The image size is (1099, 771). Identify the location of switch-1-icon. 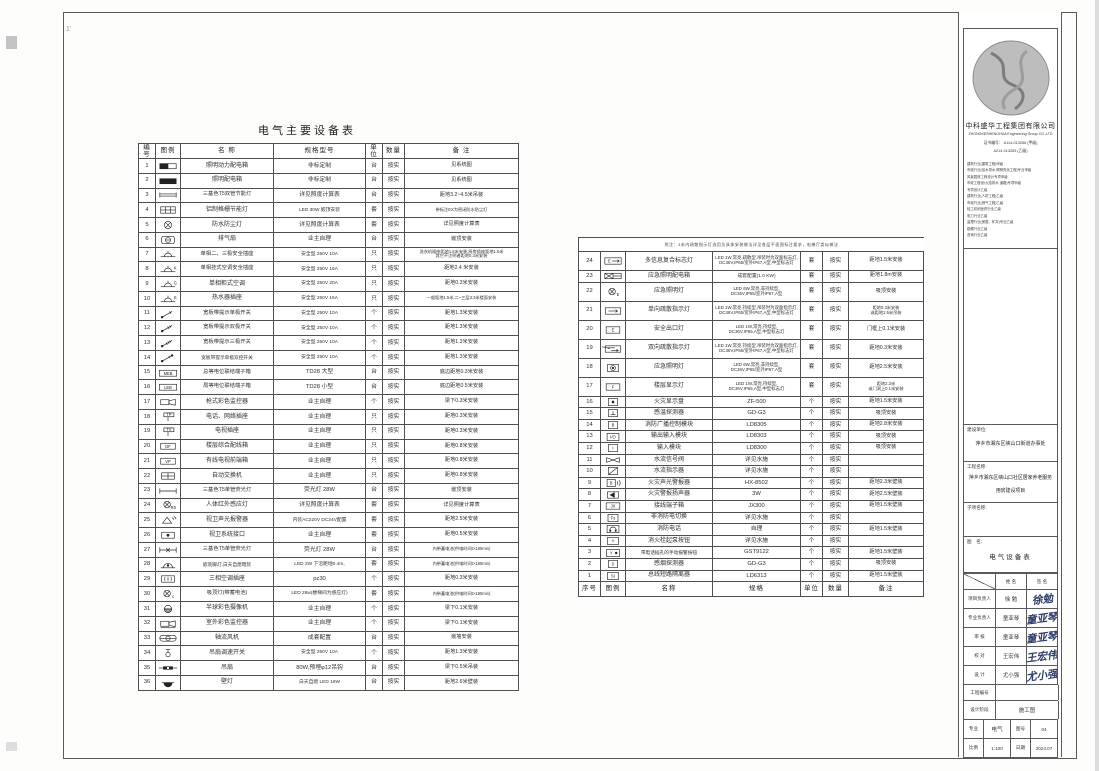
(166, 314).